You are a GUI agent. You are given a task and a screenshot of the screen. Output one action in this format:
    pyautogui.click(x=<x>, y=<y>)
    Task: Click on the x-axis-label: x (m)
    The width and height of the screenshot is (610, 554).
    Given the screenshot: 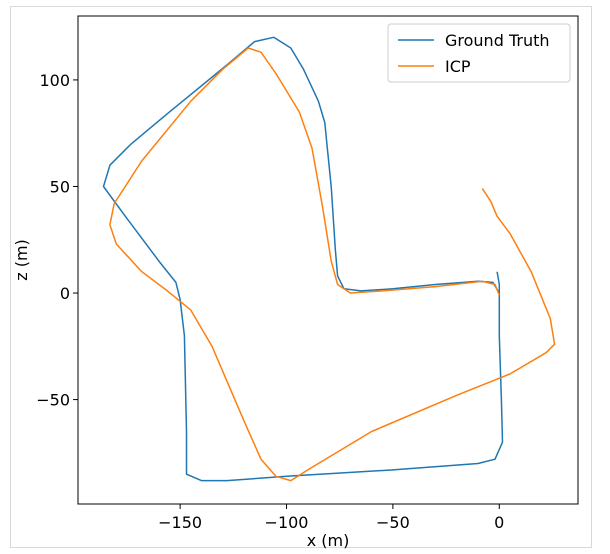 What is the action you would take?
    pyautogui.click(x=328, y=540)
    